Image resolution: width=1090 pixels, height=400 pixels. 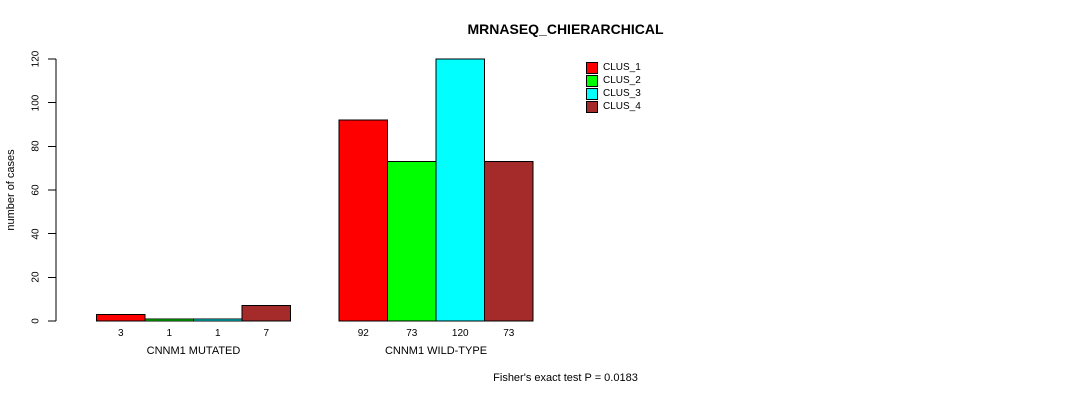 I want to click on bar-clus-1-cnnm1-mutated, so click(x=121, y=317).